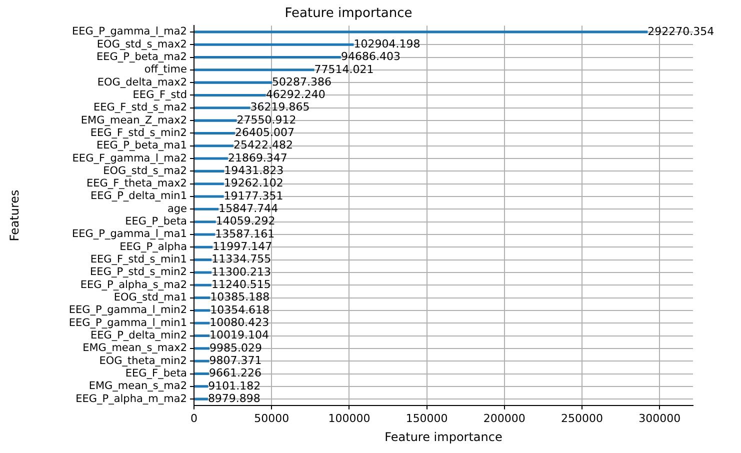  I want to click on data-label: 11997.147, so click(242, 247).